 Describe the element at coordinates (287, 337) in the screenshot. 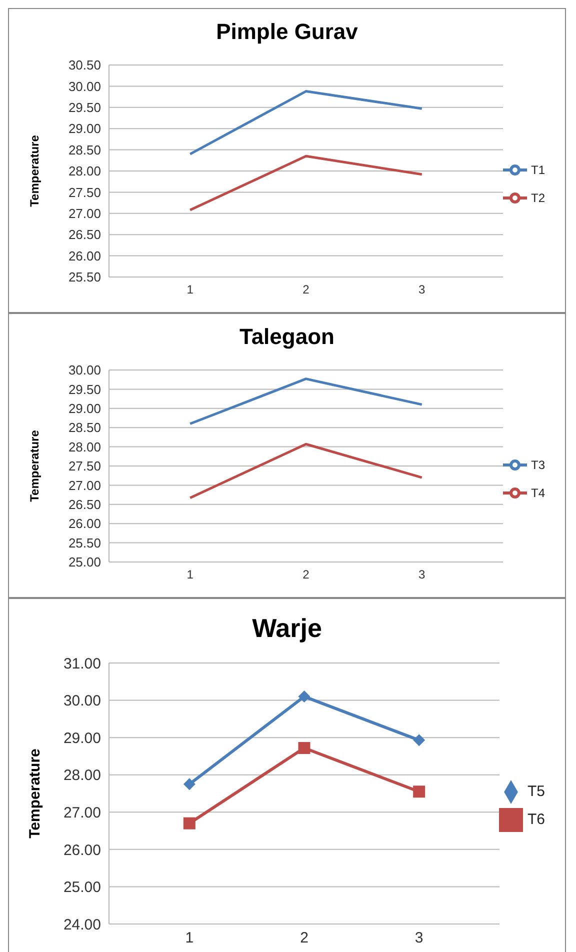

I see `chart-title: Talegaon` at that location.